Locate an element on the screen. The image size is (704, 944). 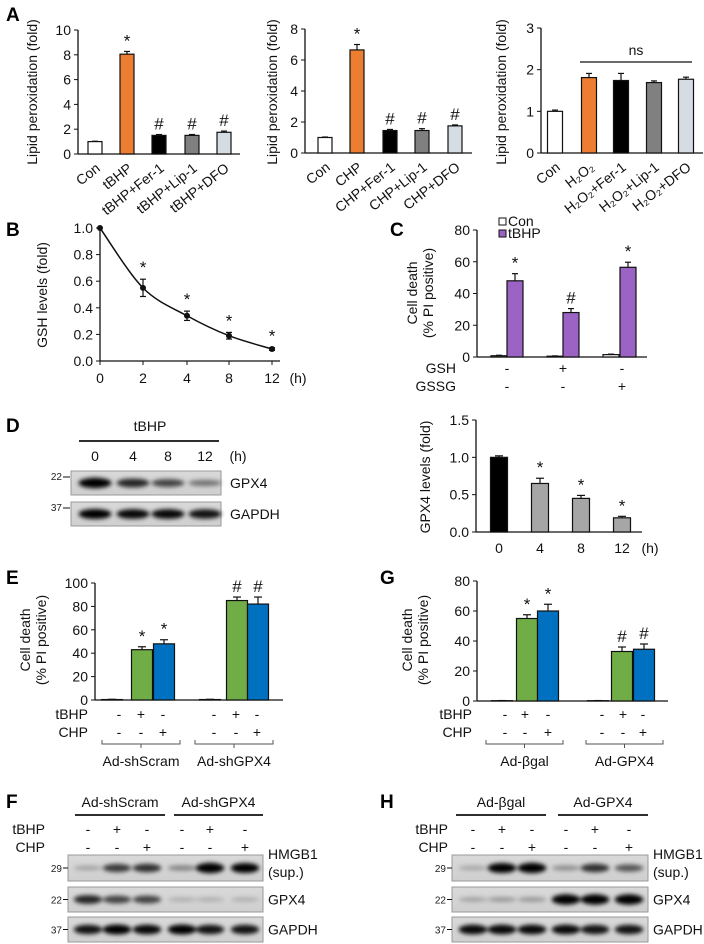
y-tick-label: 40 is located at coordinates (462, 294).